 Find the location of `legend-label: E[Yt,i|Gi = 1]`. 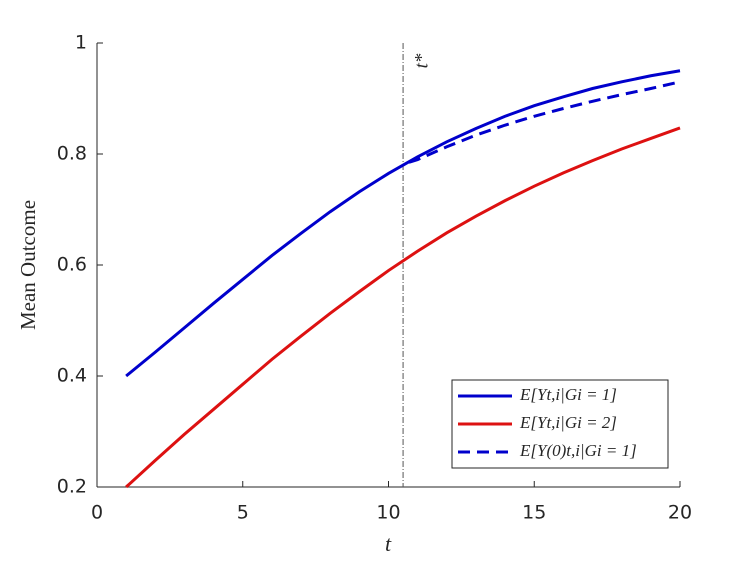

legend-label: E[Yt,i|Gi = 1] is located at coordinates (568, 394).